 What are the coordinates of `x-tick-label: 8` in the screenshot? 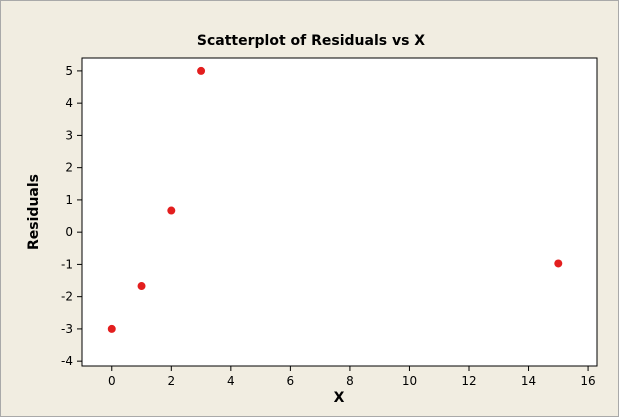 It's located at (350, 381).